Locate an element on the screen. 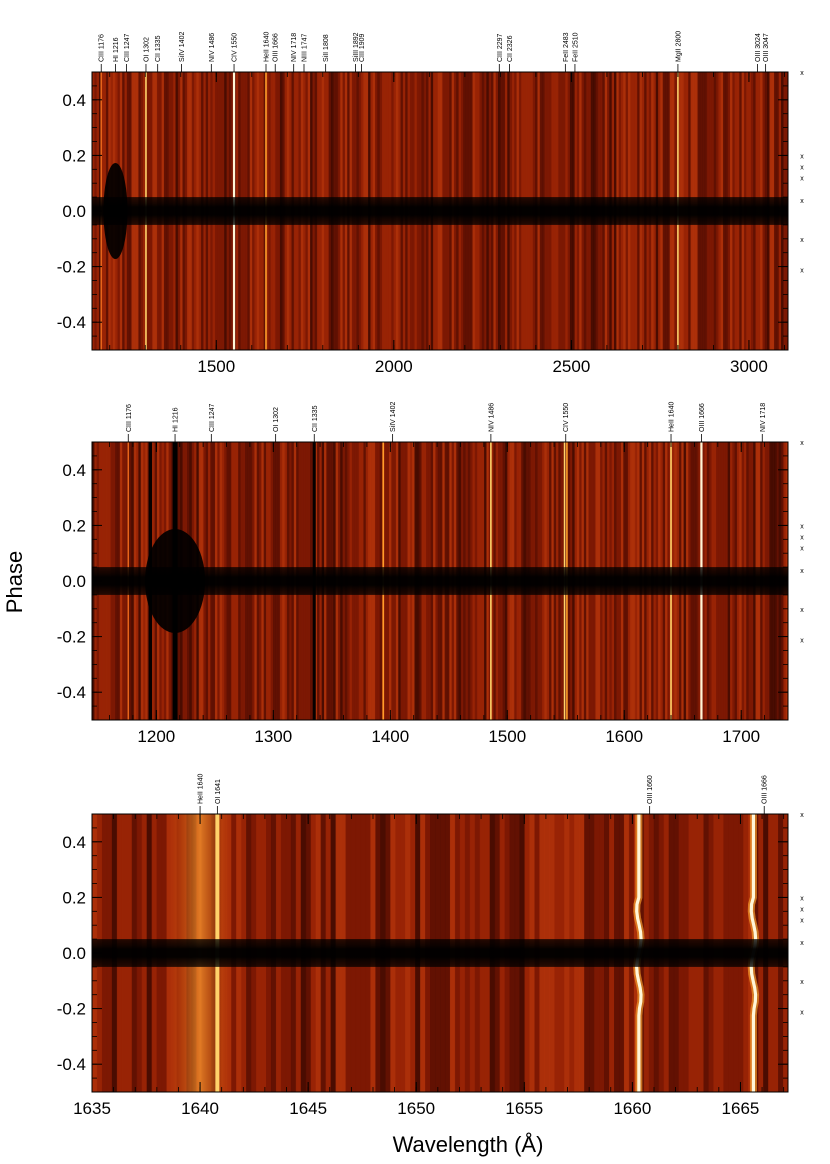 Image resolution: width=830 pixels, height=1164 pixels. spectral-line-label: CIII 2297 is located at coordinates (500, 47).